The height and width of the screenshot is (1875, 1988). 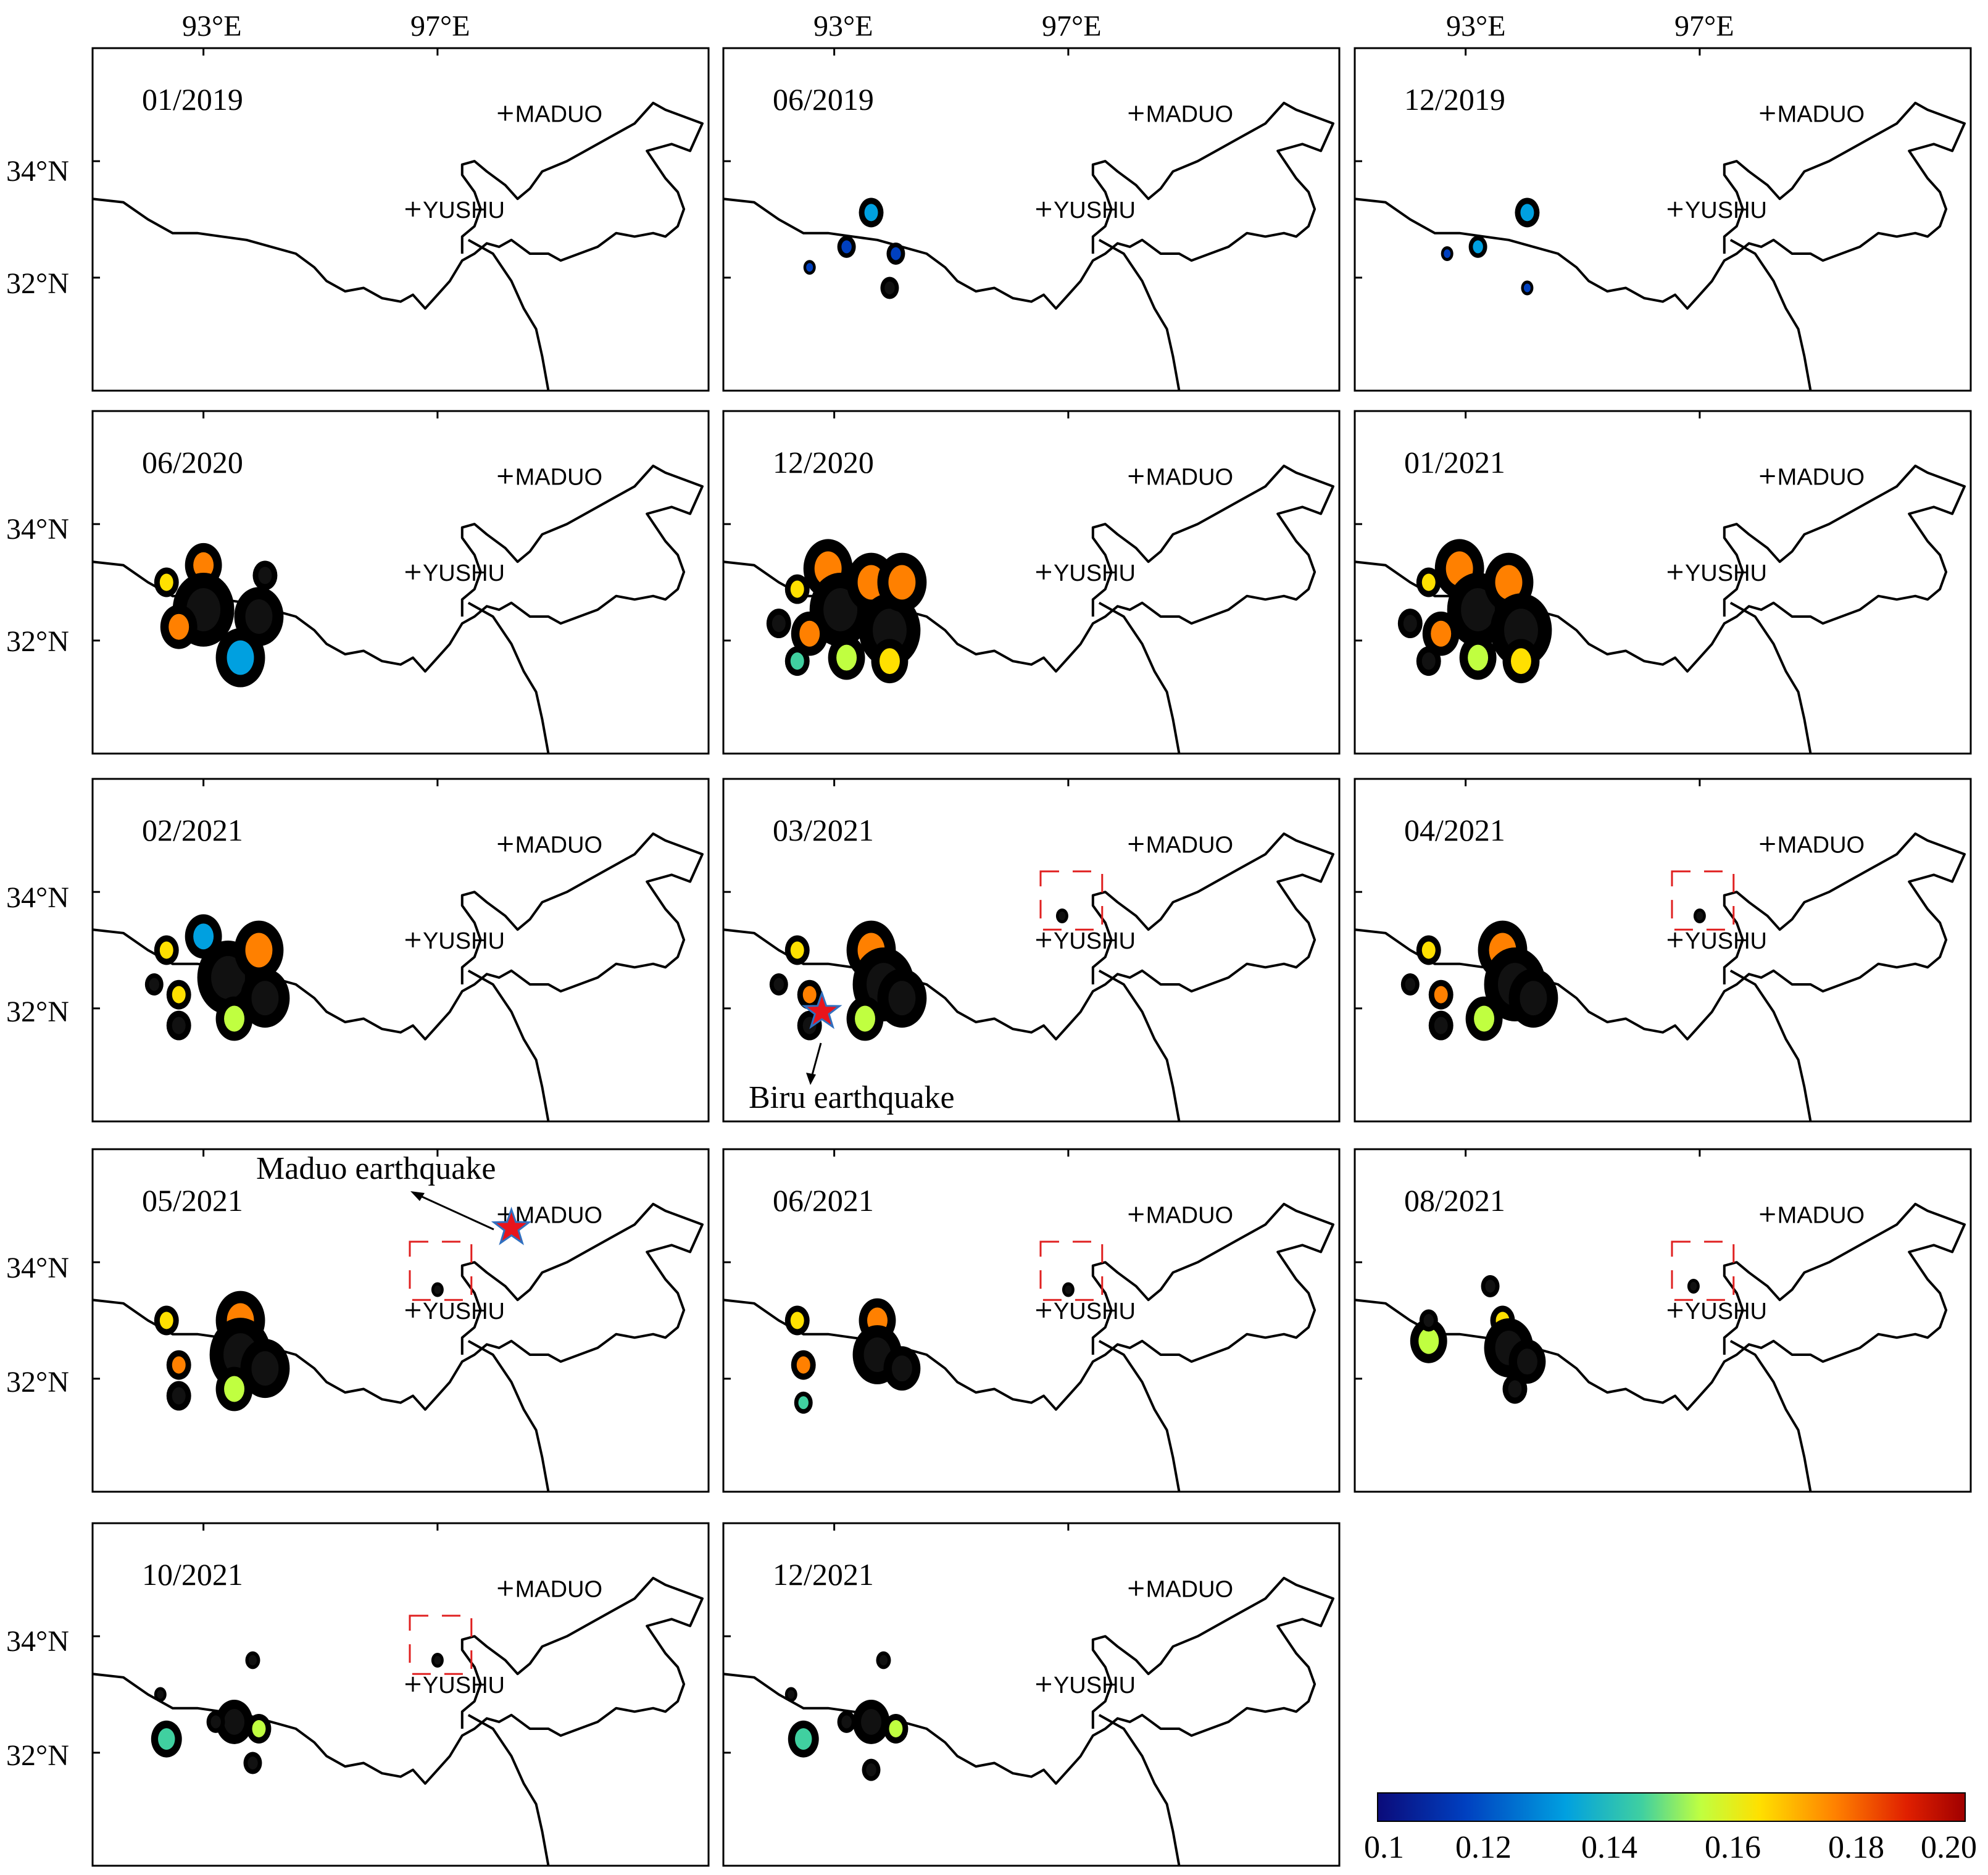 What do you see at coordinates (823, 1200) in the screenshot?
I see `panel-date-label: 06/2021` at bounding box center [823, 1200].